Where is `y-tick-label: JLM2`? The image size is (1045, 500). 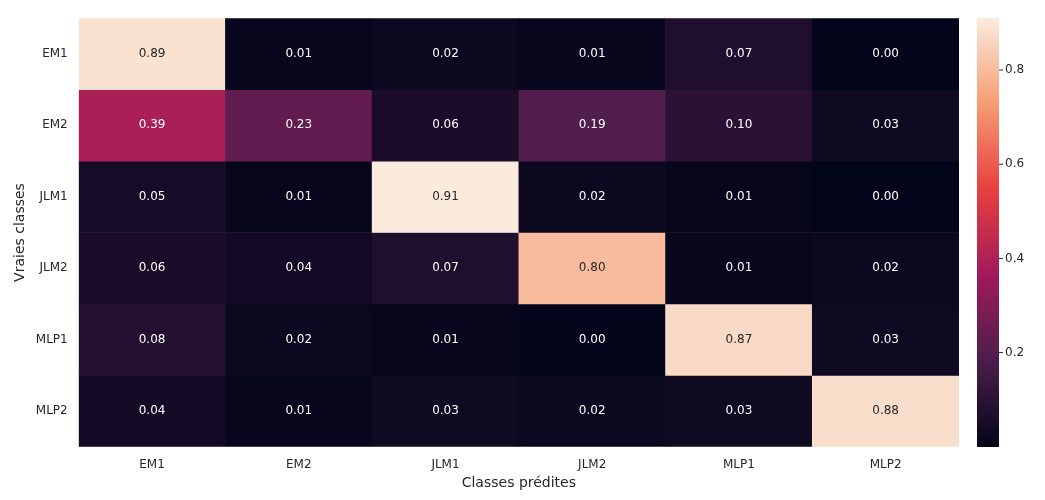 y-tick-label: JLM2 is located at coordinates (53, 267).